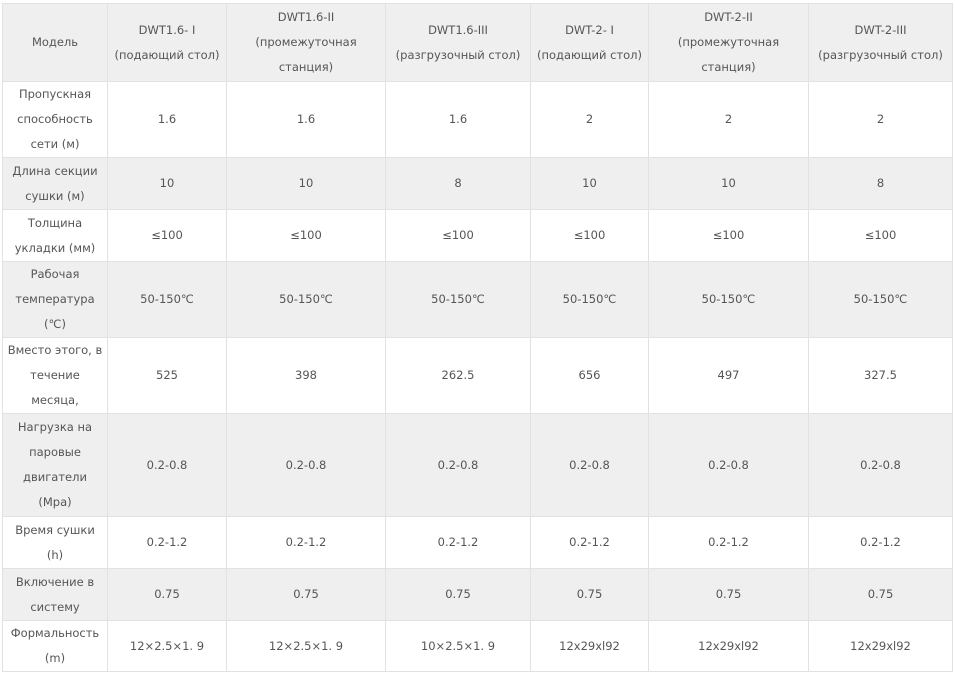 The height and width of the screenshot is (674, 955). Describe the element at coordinates (589, 42) in the screenshot. I see `column-header: DWT-2- I (подающий стол)` at that location.